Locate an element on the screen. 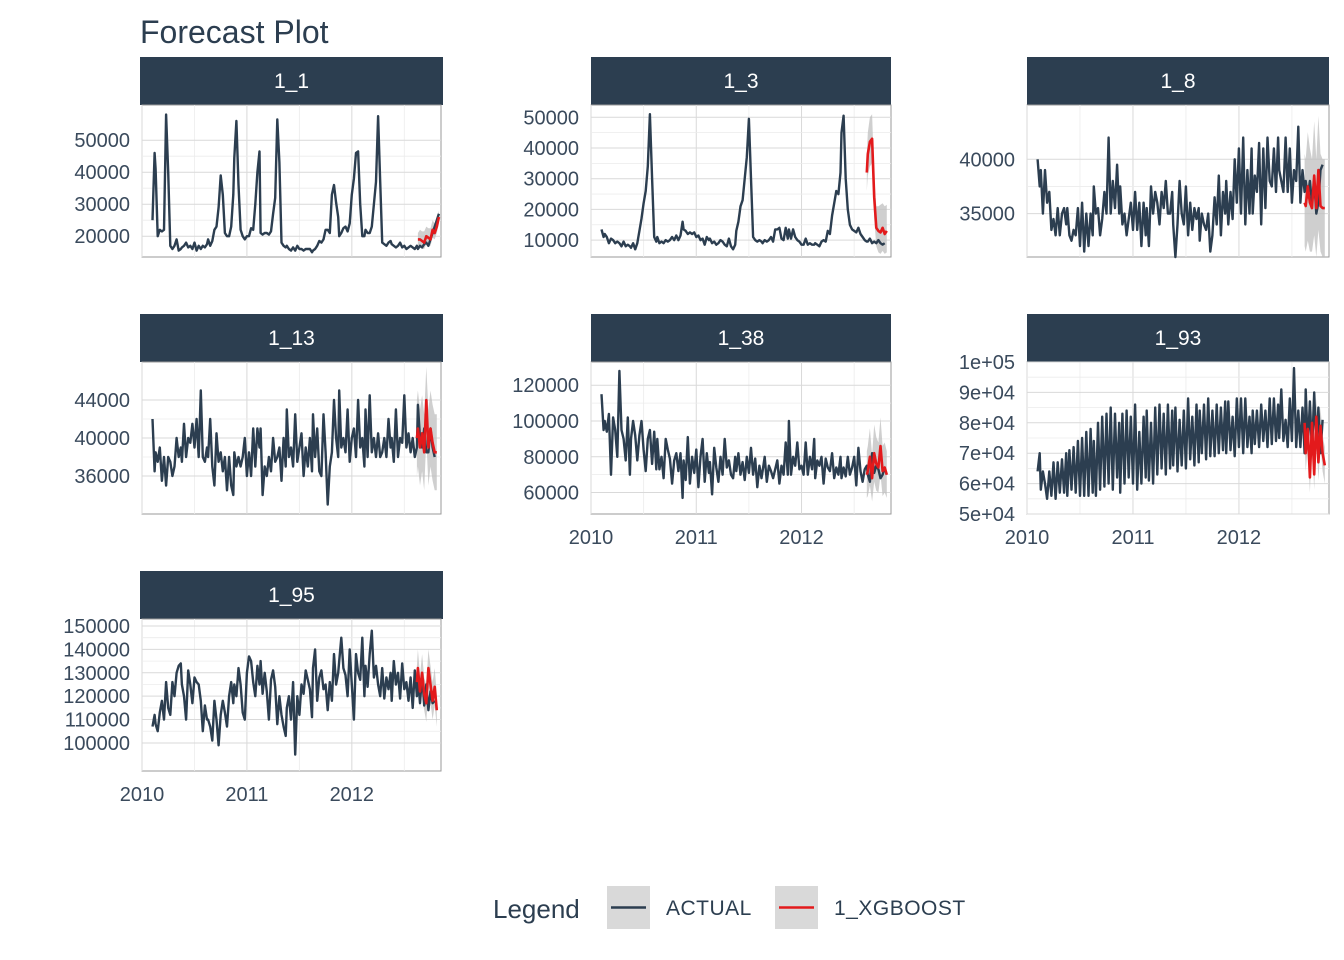 This screenshot has width=1344, height=960. facet-strip-label: 1_1 is located at coordinates (291, 81).